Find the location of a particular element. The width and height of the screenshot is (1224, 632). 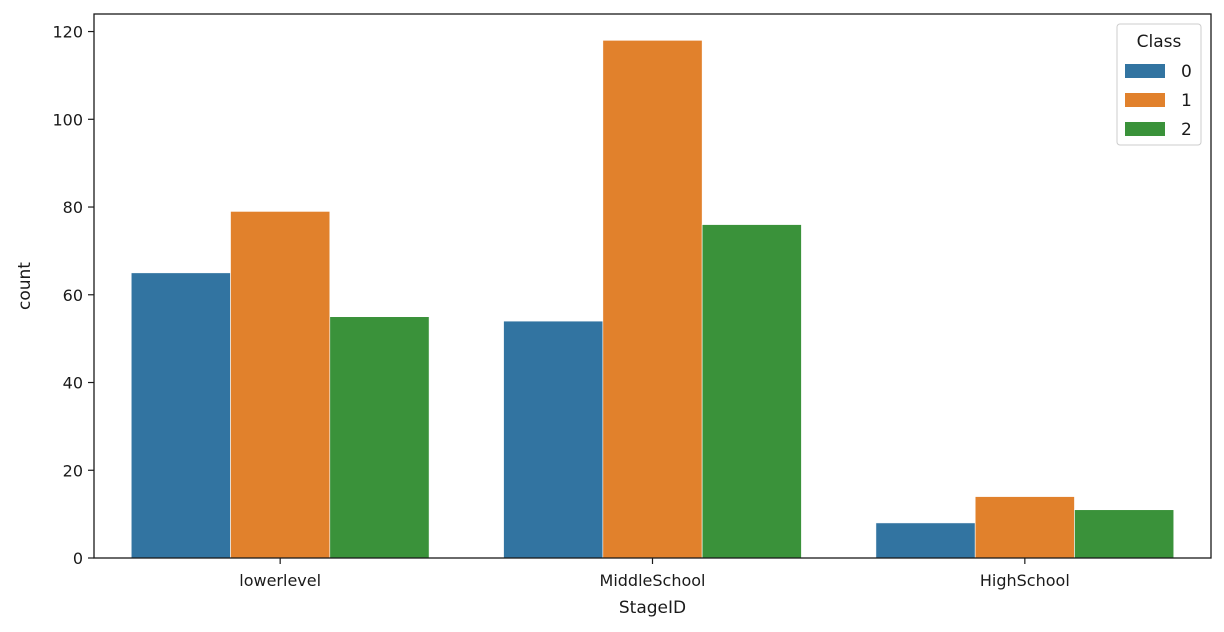

legend: Class 0 1 2 is located at coordinates (1159, 84).